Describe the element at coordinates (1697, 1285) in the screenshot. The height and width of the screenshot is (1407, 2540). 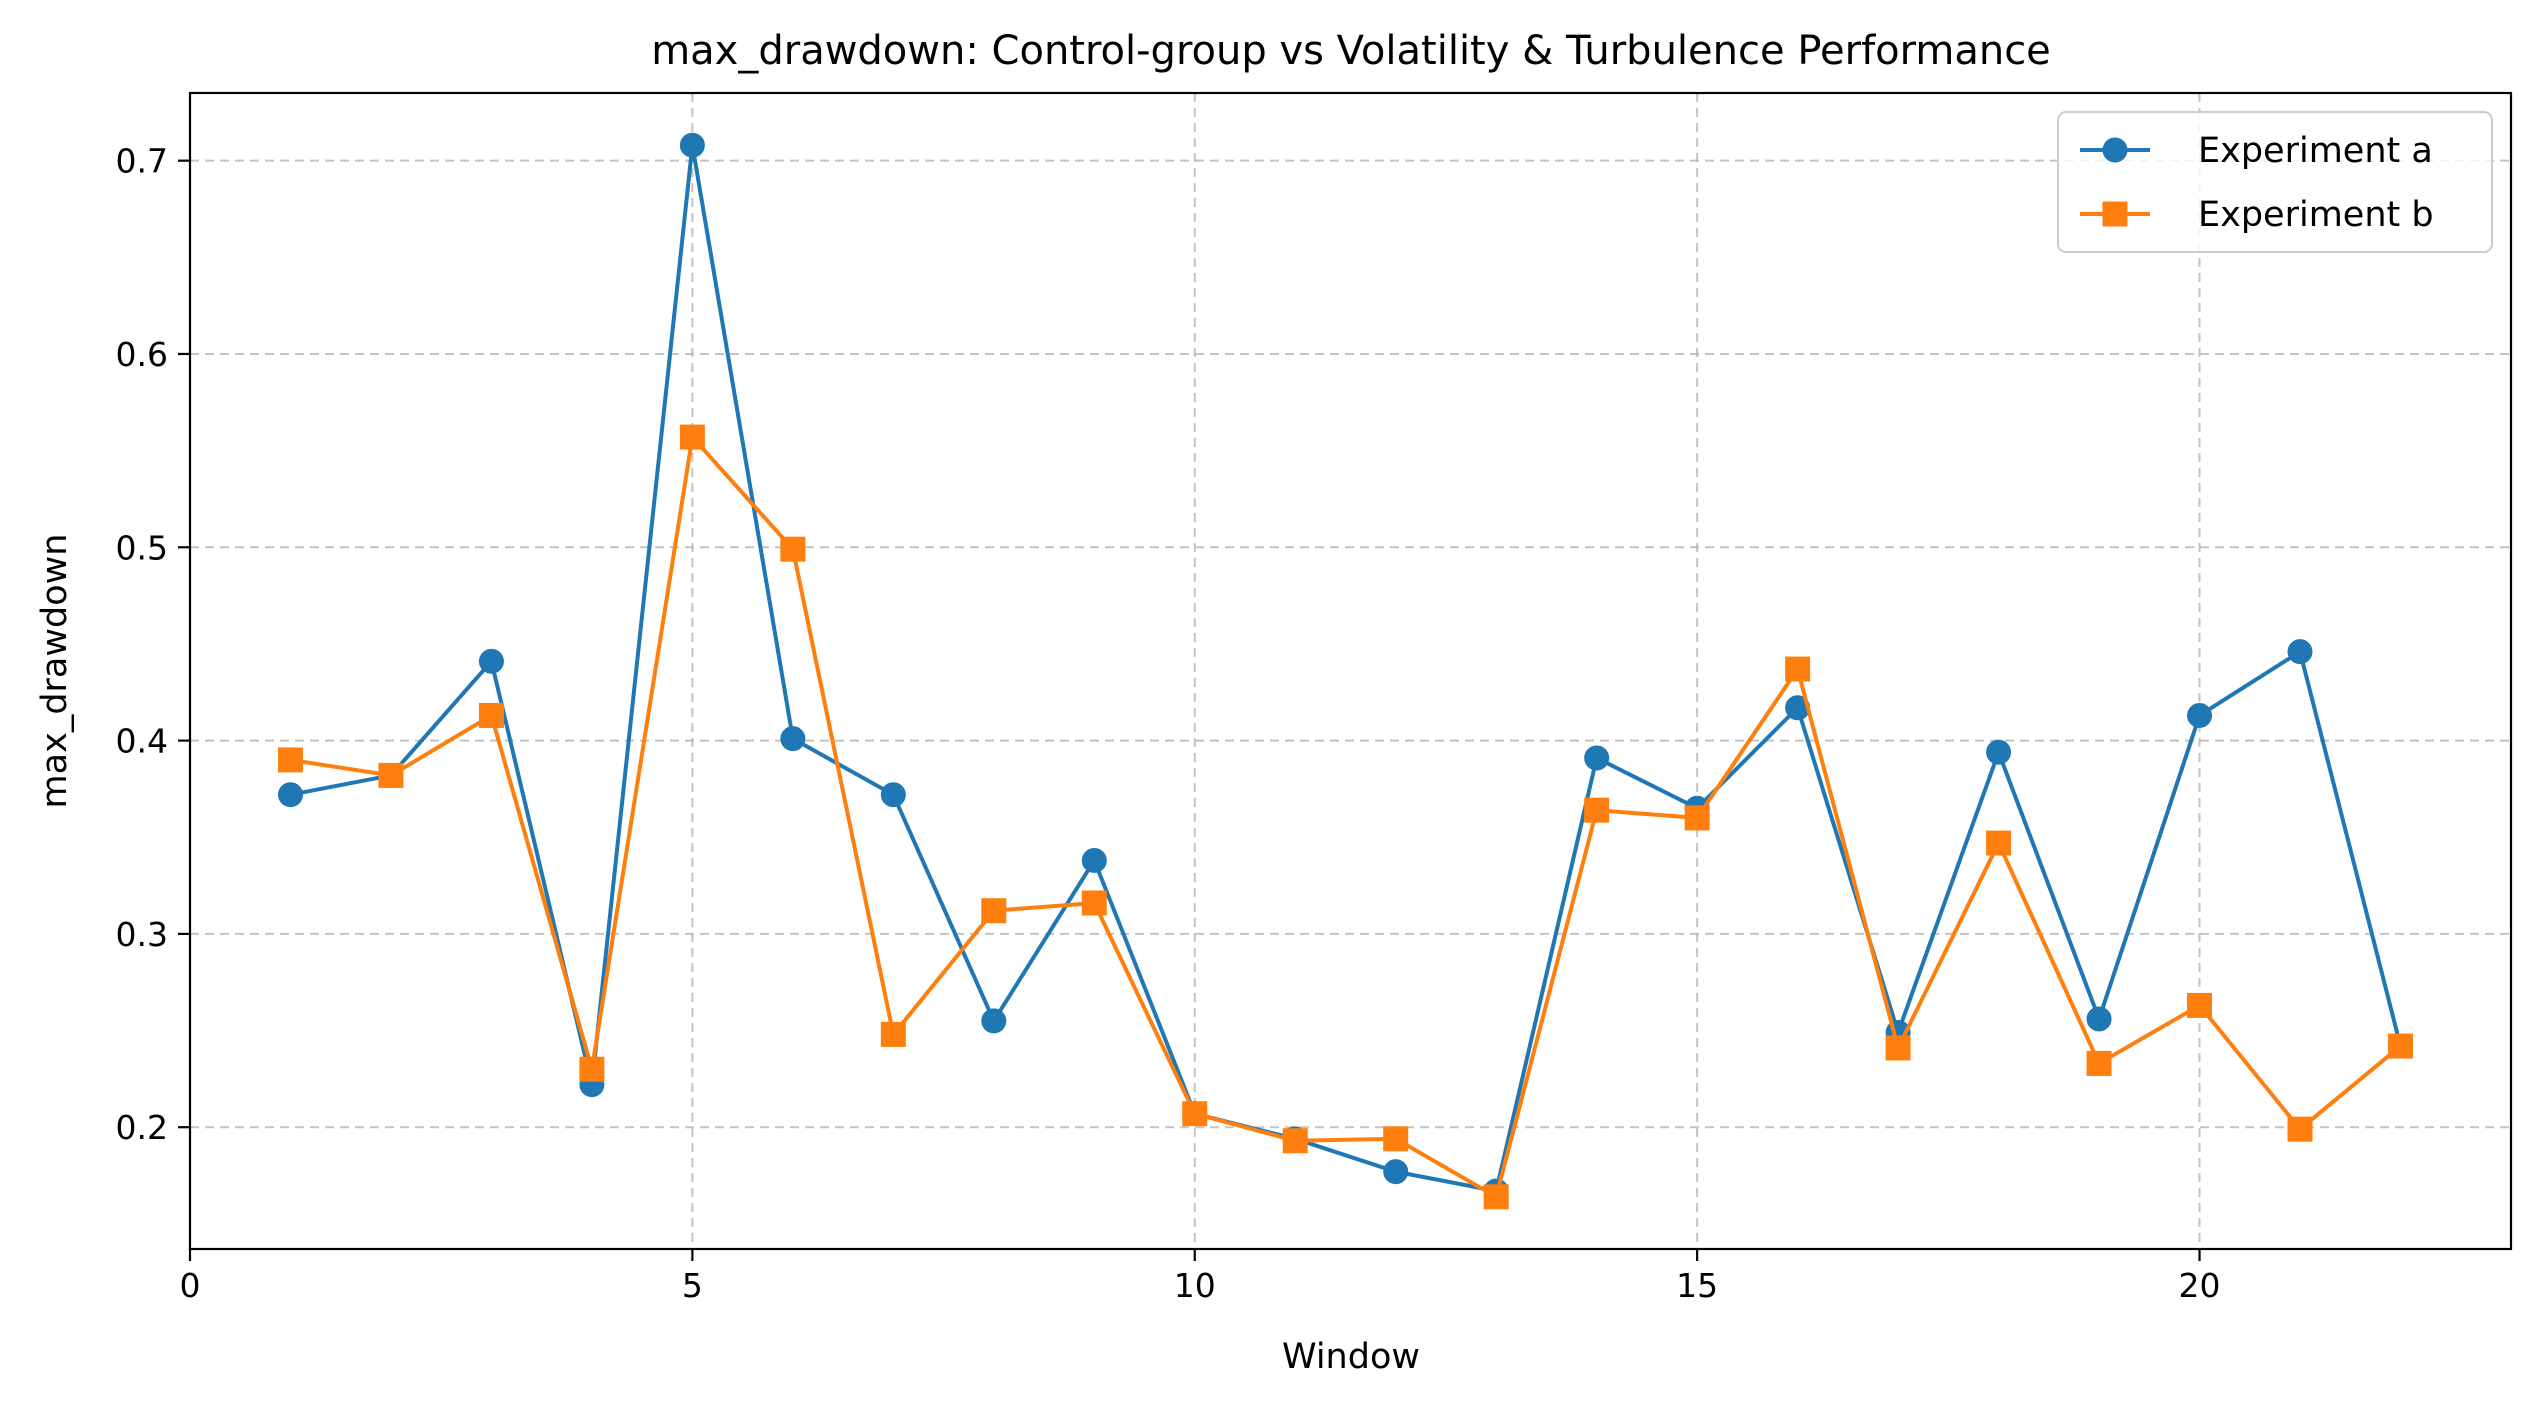
I see `x-tick-label: 15` at that location.